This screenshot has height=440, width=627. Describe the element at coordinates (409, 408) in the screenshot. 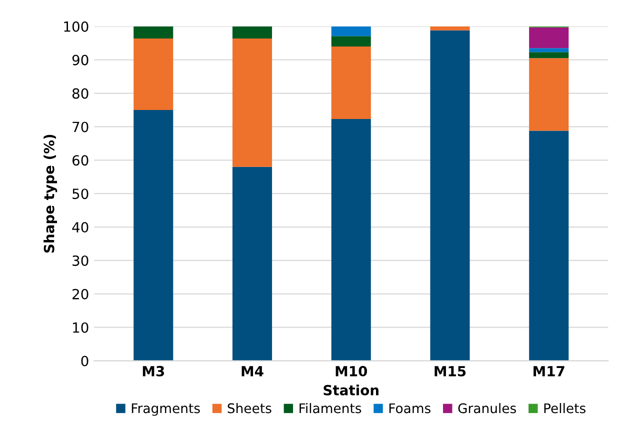

I see `legend-label: Foams` at that location.